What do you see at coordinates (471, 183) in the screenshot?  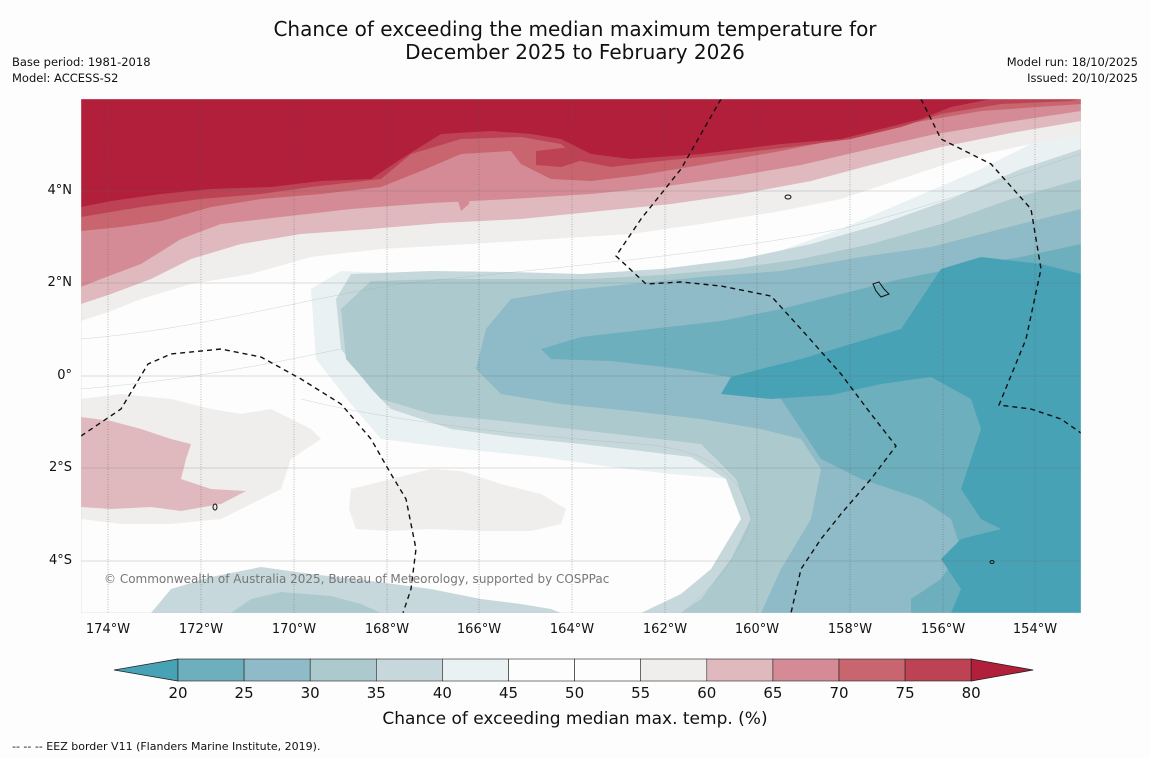 I see `band-70-75-tongue` at bounding box center [471, 183].